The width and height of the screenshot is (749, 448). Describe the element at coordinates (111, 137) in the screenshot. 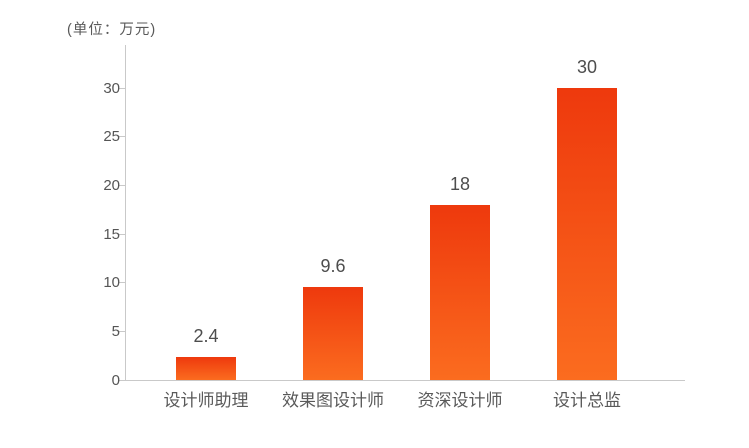

I see `y-tick-label: 25` at that location.